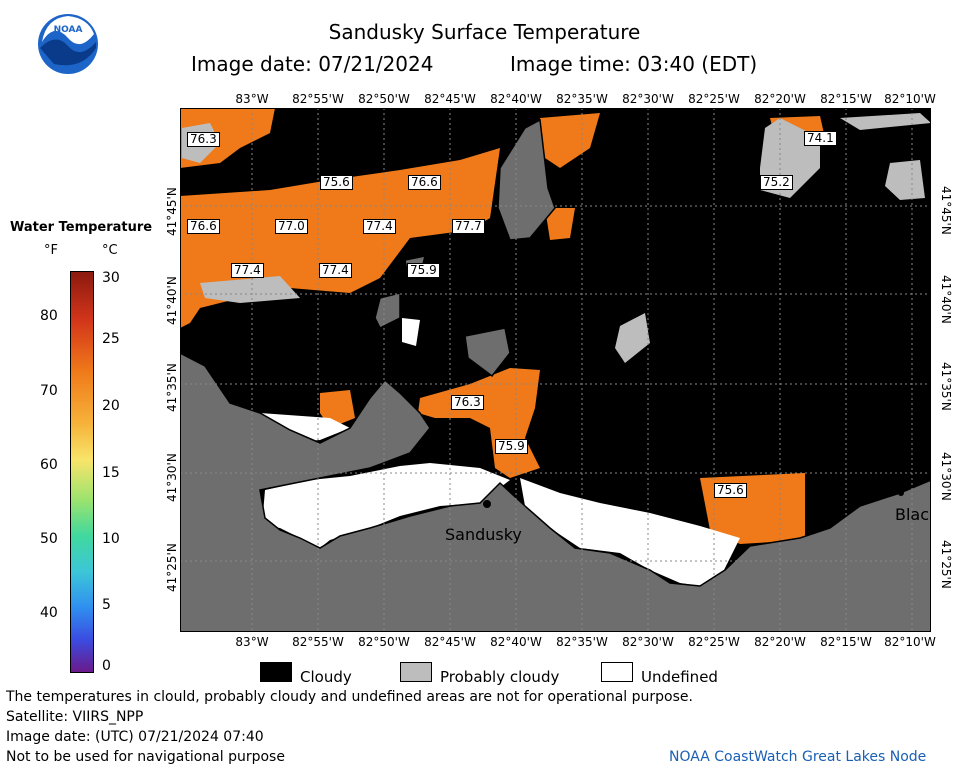 The image size is (969, 773). What do you see at coordinates (49, 465) in the screenshot?
I see `tick-f: 60` at bounding box center [49, 465].